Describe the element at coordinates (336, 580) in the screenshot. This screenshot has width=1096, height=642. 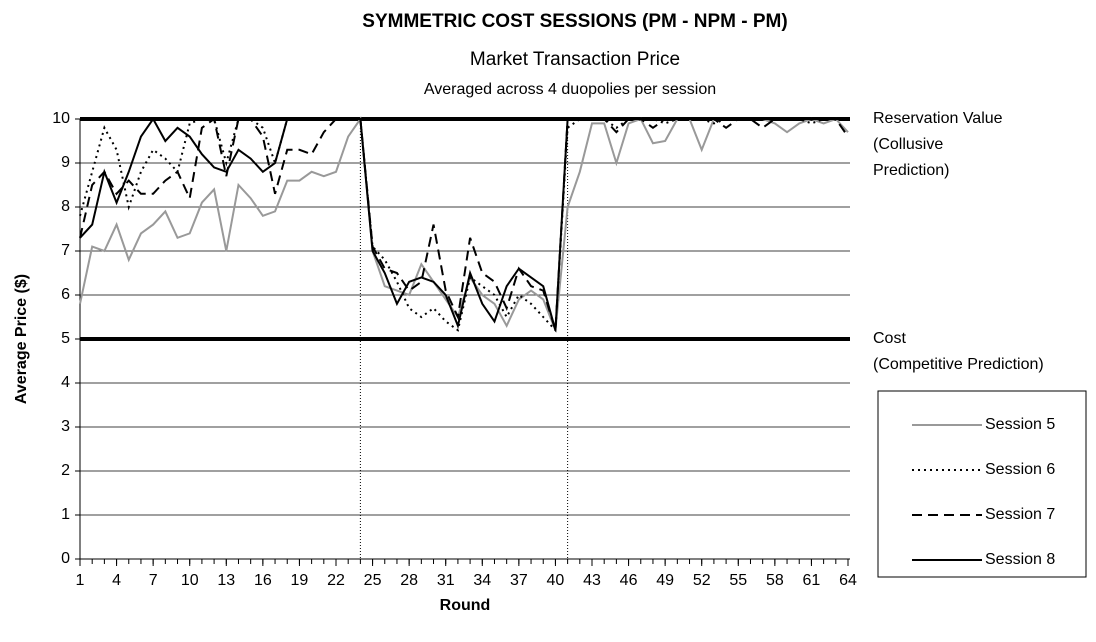
I see `x-tick-label: 22` at that location.